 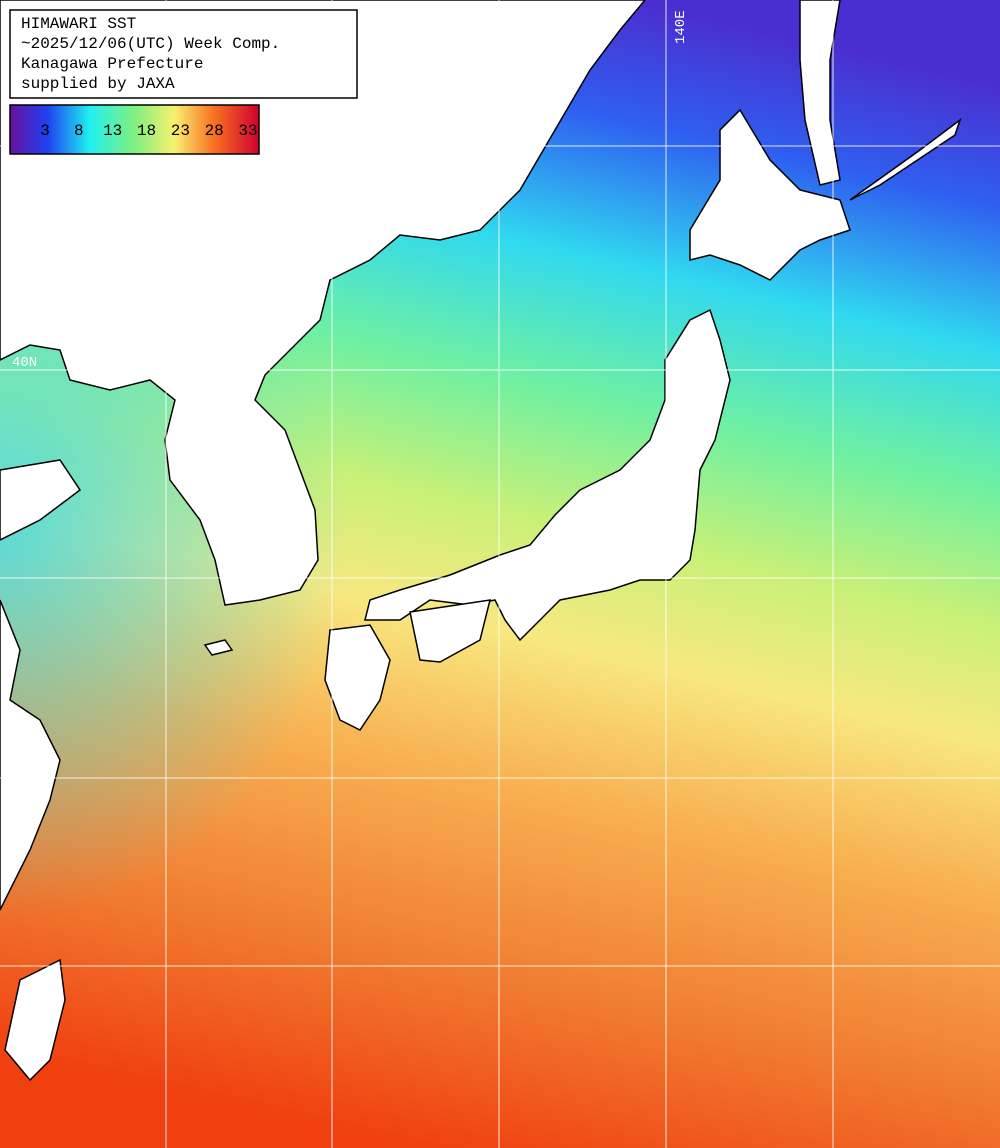 I want to click on color-bar-tick: 13, so click(x=112, y=131).